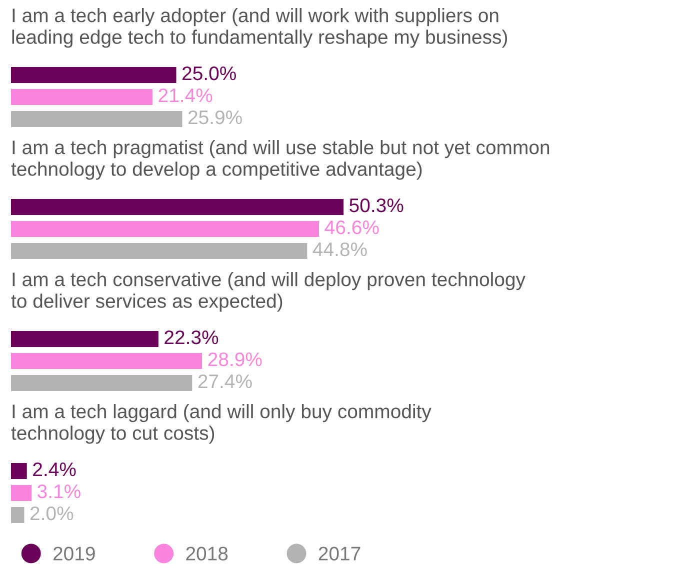  Describe the element at coordinates (260, 28) in the screenshot. I see `y-tick-label: I am a tech early adopter (and will work with suppliers on leading edge tech to fundamentally reshape my business)` at that location.